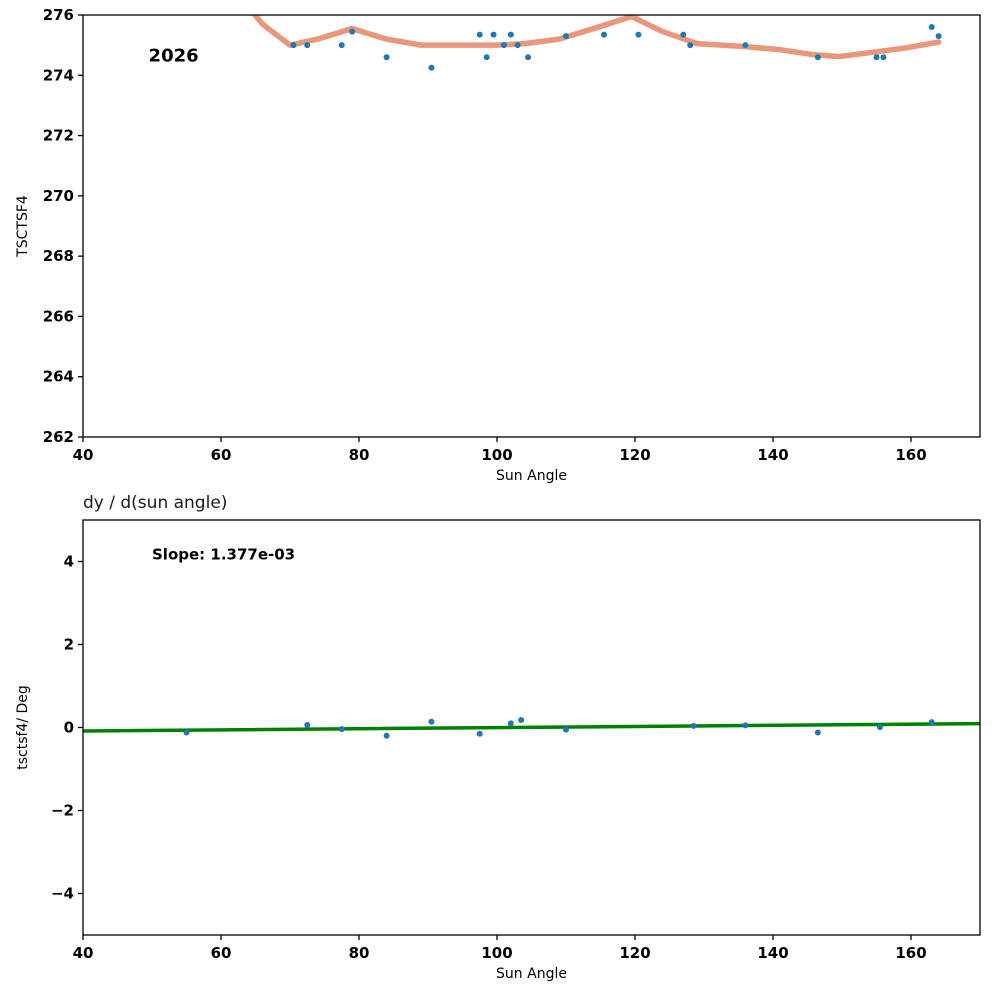 The height and width of the screenshot is (1000, 1000). What do you see at coordinates (58, 15) in the screenshot?
I see `y-tick-label: 276` at bounding box center [58, 15].